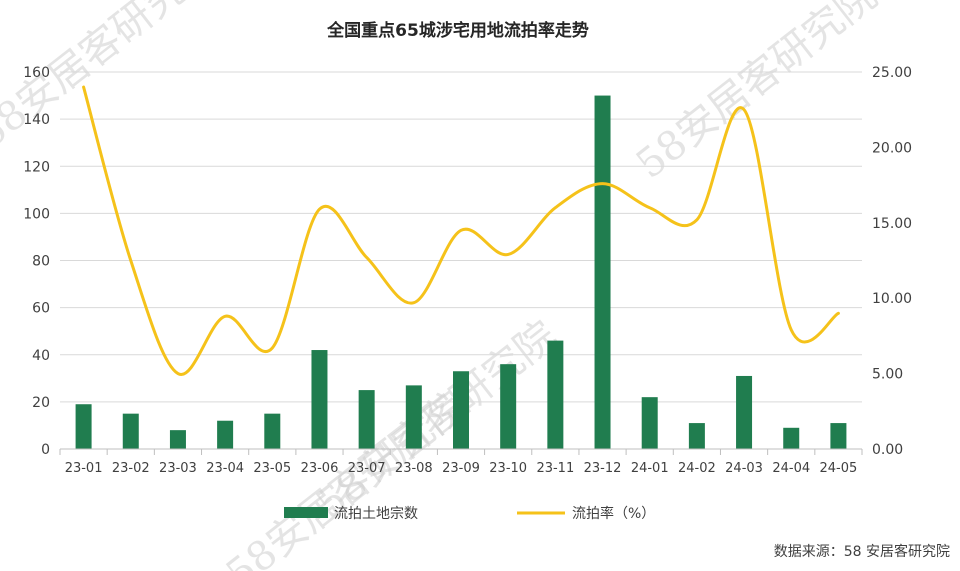 The width and height of the screenshot is (960, 571). What do you see at coordinates (36, 167) in the screenshot?
I see `y-left-tick-120: 120` at bounding box center [36, 167].